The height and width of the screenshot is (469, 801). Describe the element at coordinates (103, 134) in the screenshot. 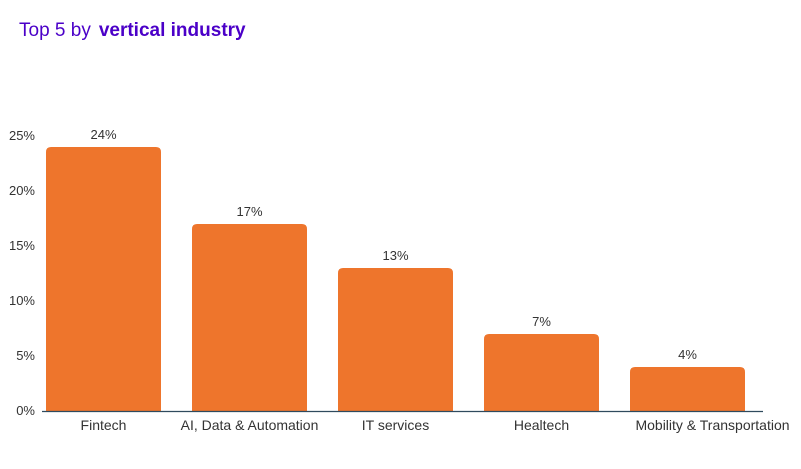

I see `data-label: 24%` at that location.